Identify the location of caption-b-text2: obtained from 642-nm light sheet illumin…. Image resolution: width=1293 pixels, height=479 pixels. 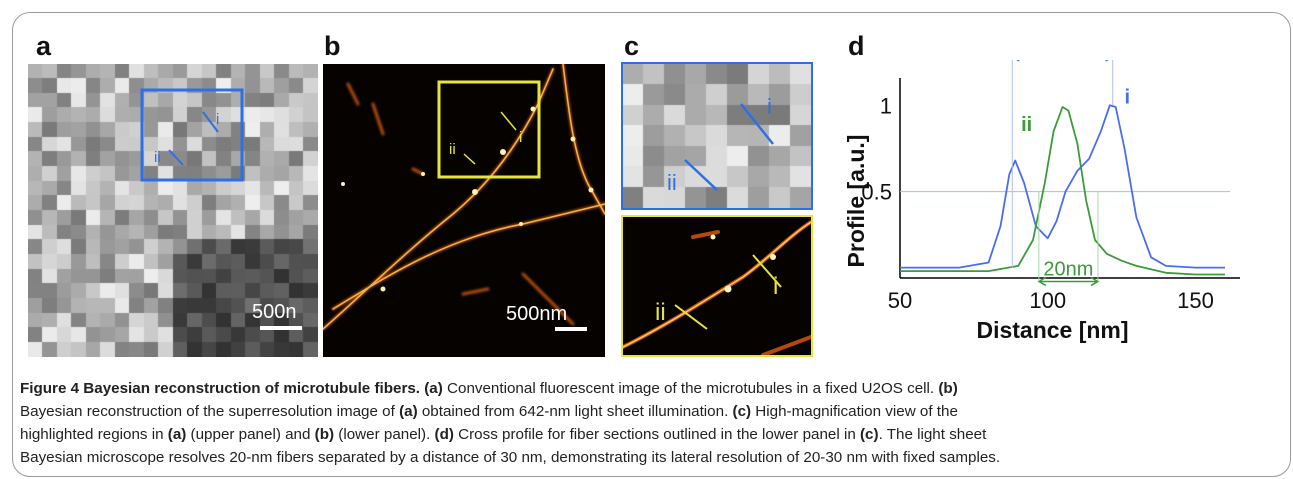
(573, 411).